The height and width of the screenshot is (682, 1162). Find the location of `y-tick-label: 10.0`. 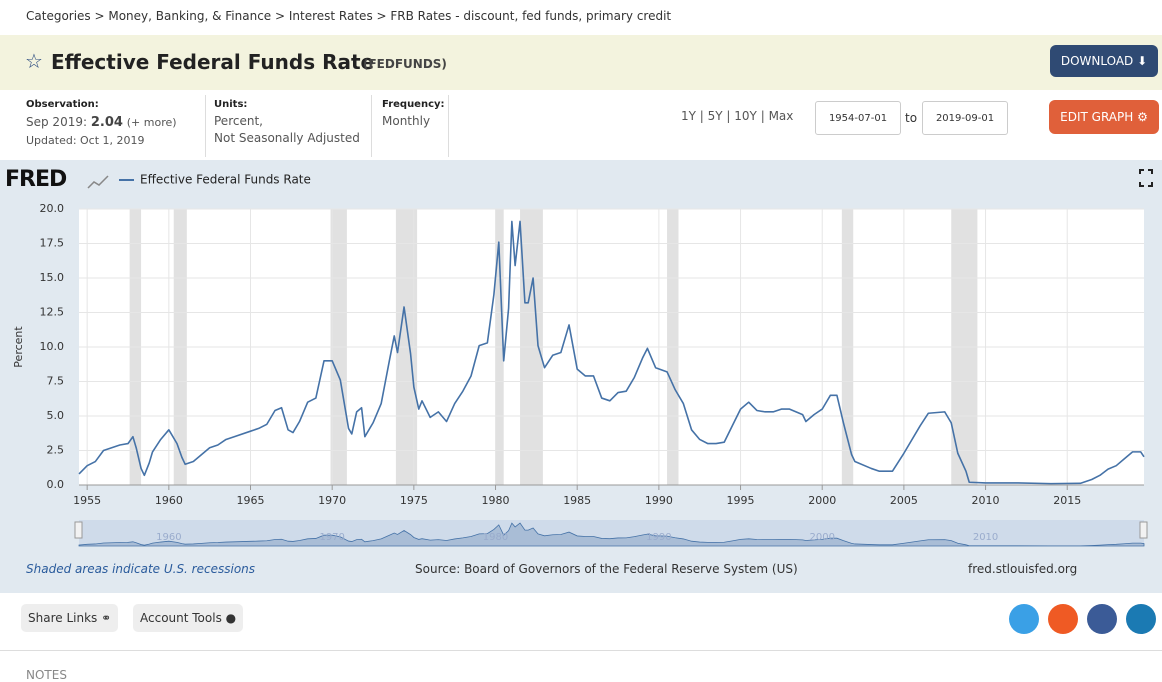

y-tick-label: 10.0 is located at coordinates (52, 346).